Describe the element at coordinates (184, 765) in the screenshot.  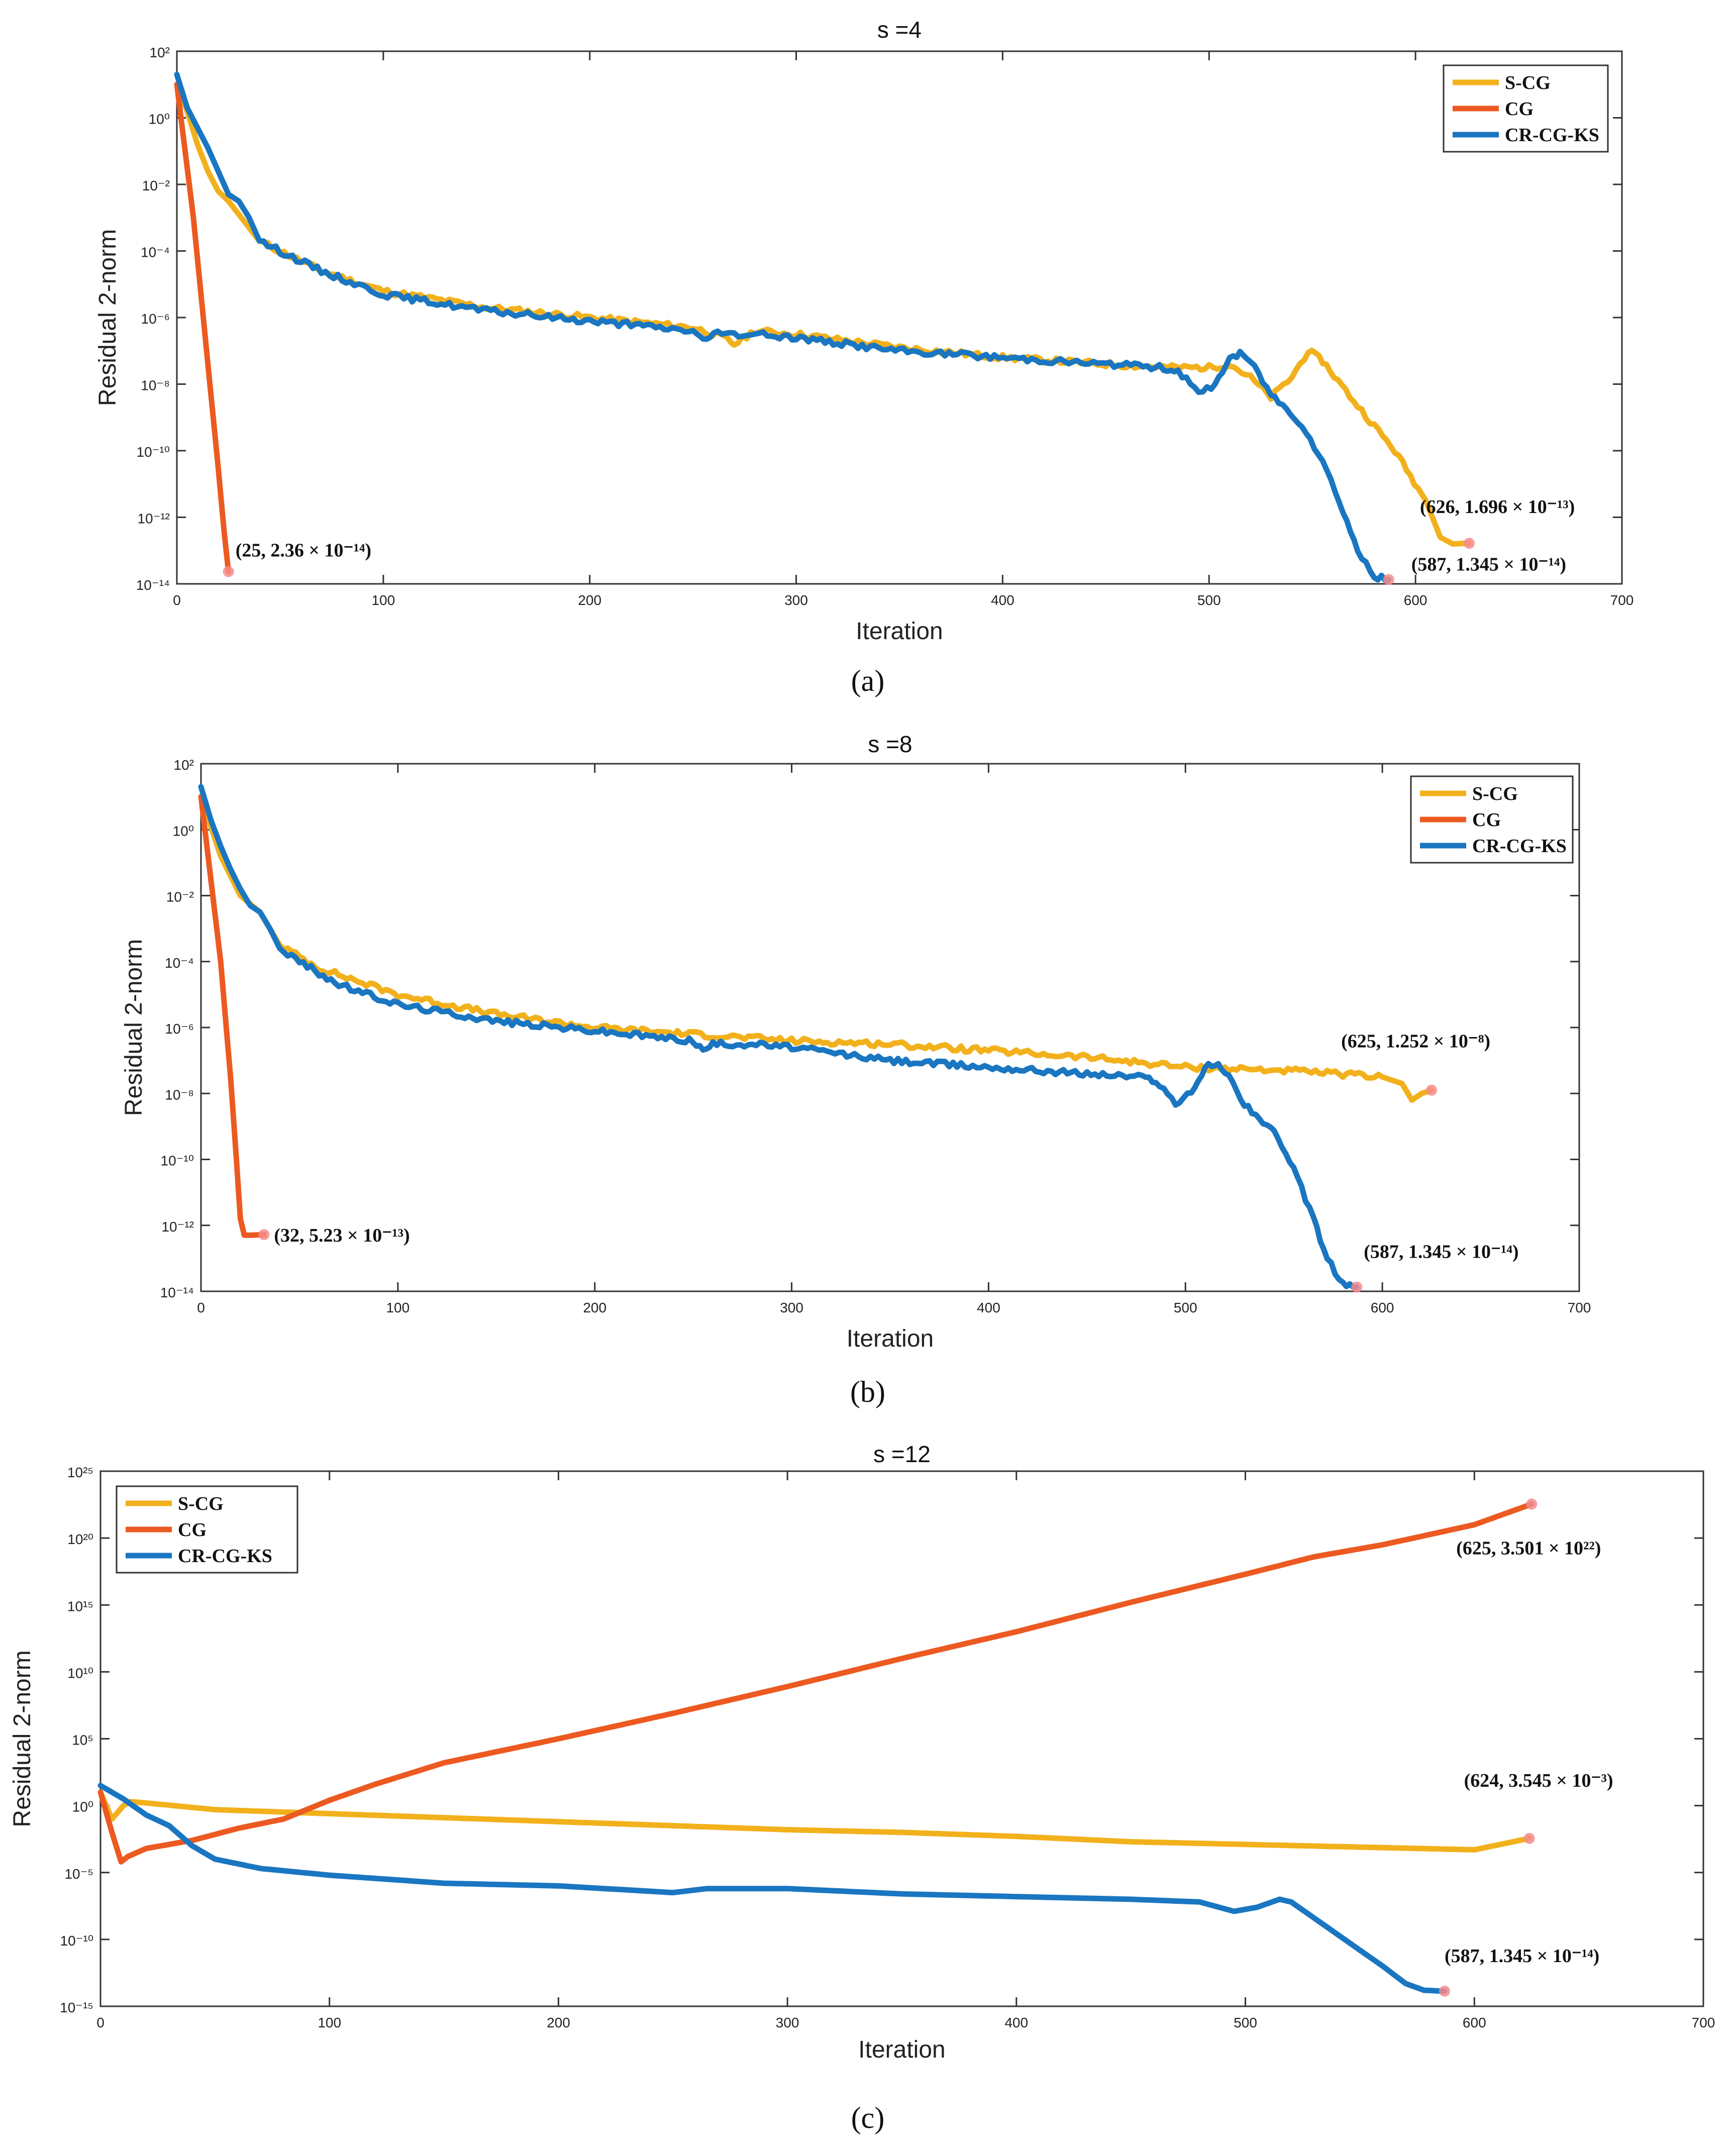
I see `y-tick-label: 10²` at that location.